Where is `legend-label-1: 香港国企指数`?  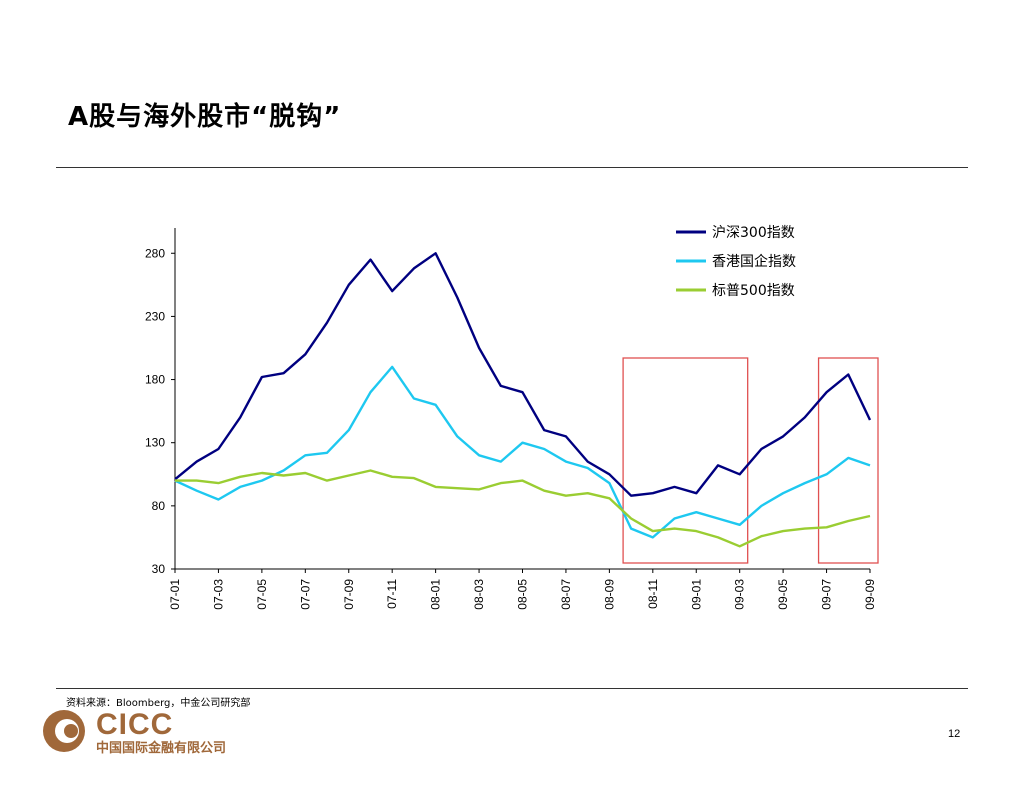 legend-label-1: 香港国企指数 is located at coordinates (754, 261).